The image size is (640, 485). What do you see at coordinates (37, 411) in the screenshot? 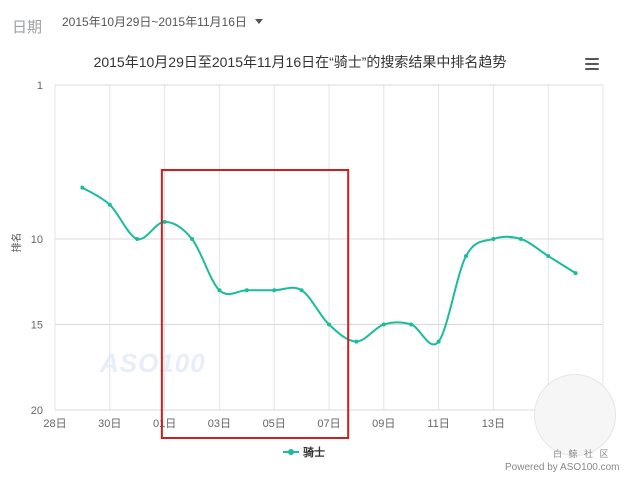
I see `y-tick-label: 20` at bounding box center [37, 411].